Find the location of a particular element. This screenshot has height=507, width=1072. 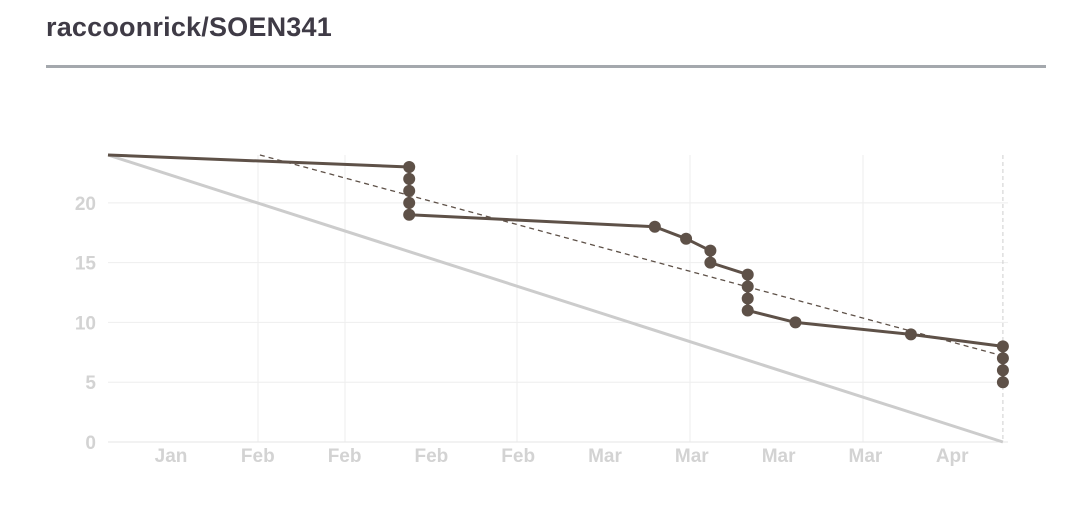

title-divider is located at coordinates (546, 66).